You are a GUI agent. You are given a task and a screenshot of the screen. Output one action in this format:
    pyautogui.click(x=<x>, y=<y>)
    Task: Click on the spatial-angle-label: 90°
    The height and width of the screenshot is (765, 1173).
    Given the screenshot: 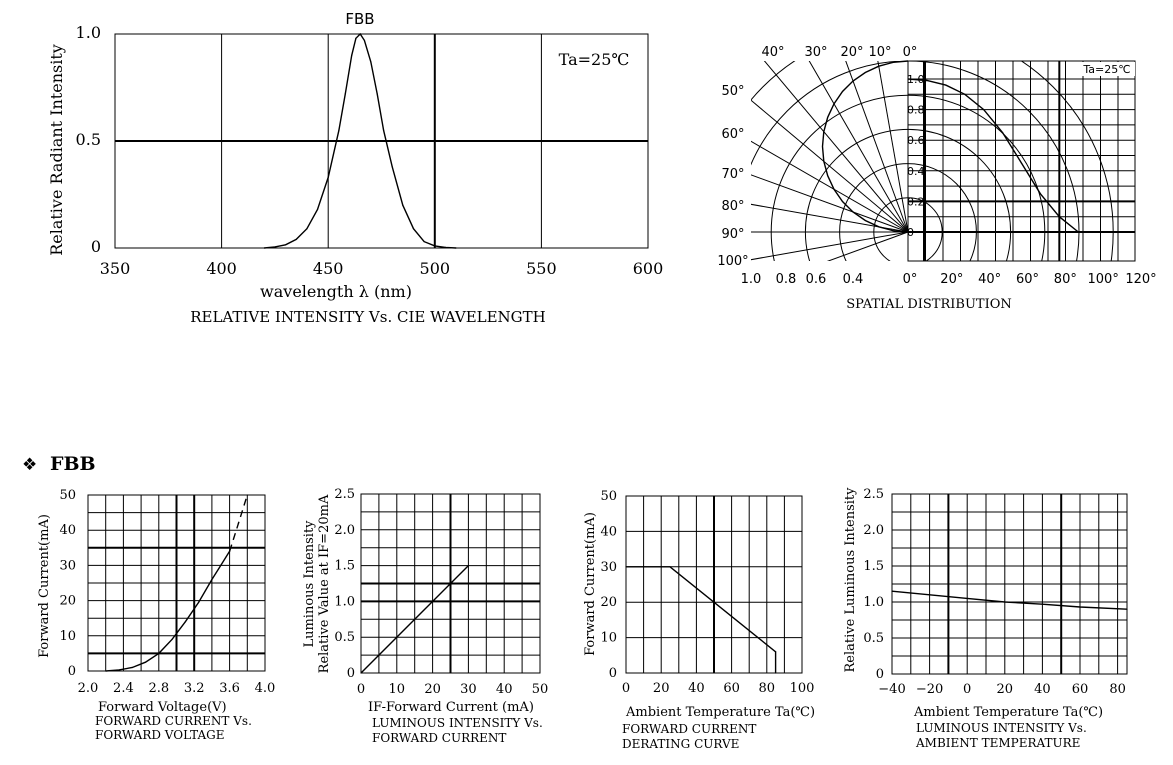 What is the action you would take?
    pyautogui.click(x=732, y=234)
    